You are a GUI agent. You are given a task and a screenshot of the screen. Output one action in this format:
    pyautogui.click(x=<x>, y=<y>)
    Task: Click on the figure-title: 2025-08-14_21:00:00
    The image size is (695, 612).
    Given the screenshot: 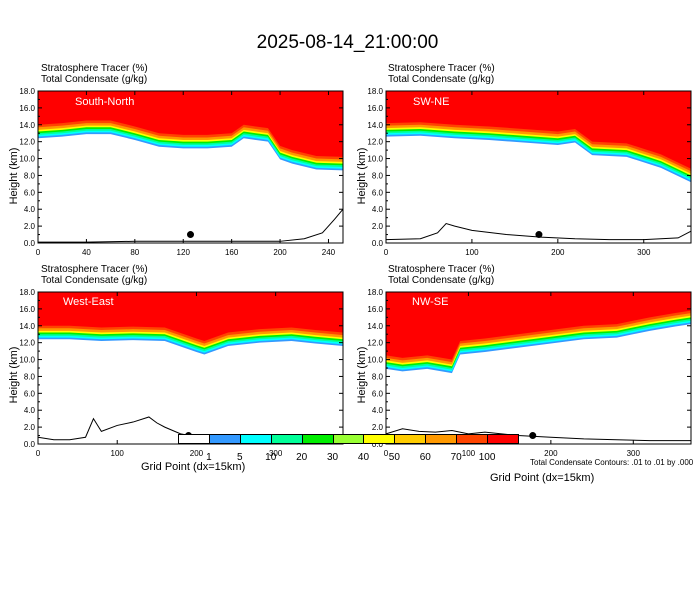 What is the action you would take?
    pyautogui.click(x=347, y=42)
    